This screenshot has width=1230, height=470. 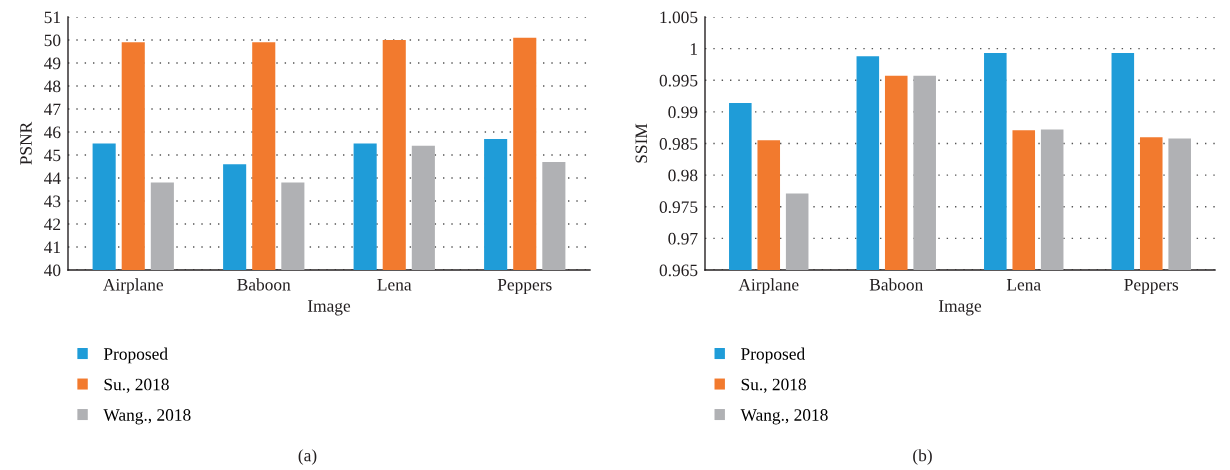 I want to click on y-tick-label: 42, so click(x=52, y=224).